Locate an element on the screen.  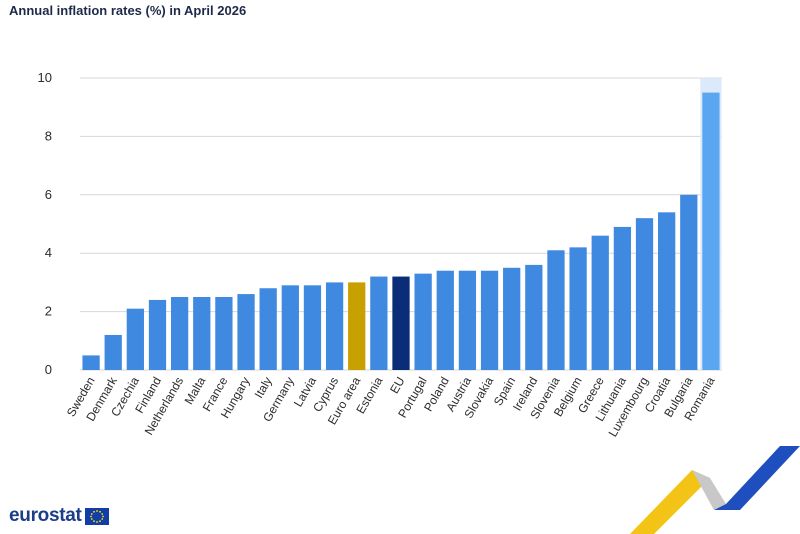
y-tick-label: 2 is located at coordinates (48, 311).